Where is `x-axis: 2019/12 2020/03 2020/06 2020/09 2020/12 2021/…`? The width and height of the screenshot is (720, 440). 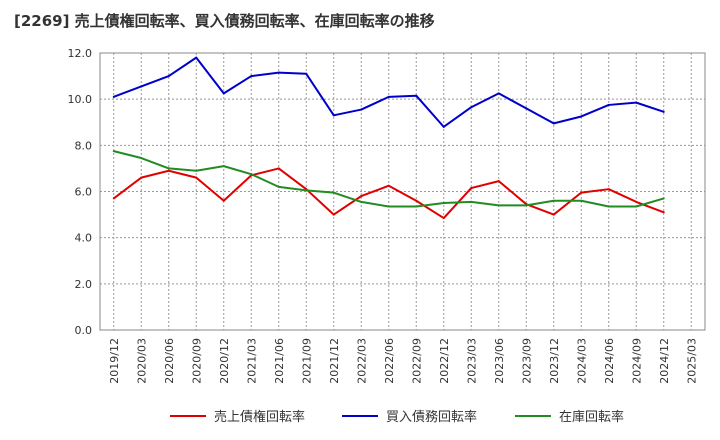 x-axis: 2019/12 2020/03 2020/06 2020/09 2020/12 2021/… is located at coordinates (403, 361).